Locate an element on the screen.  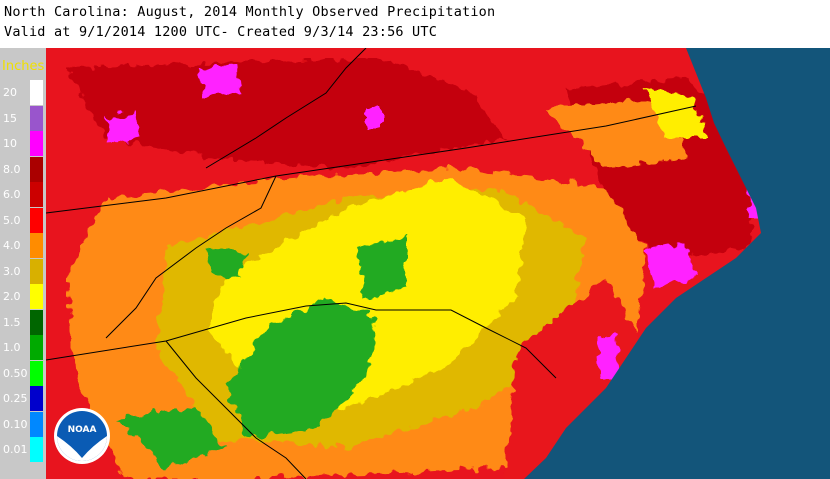
legend-label: 5.0 is located at coordinates (12, 220).